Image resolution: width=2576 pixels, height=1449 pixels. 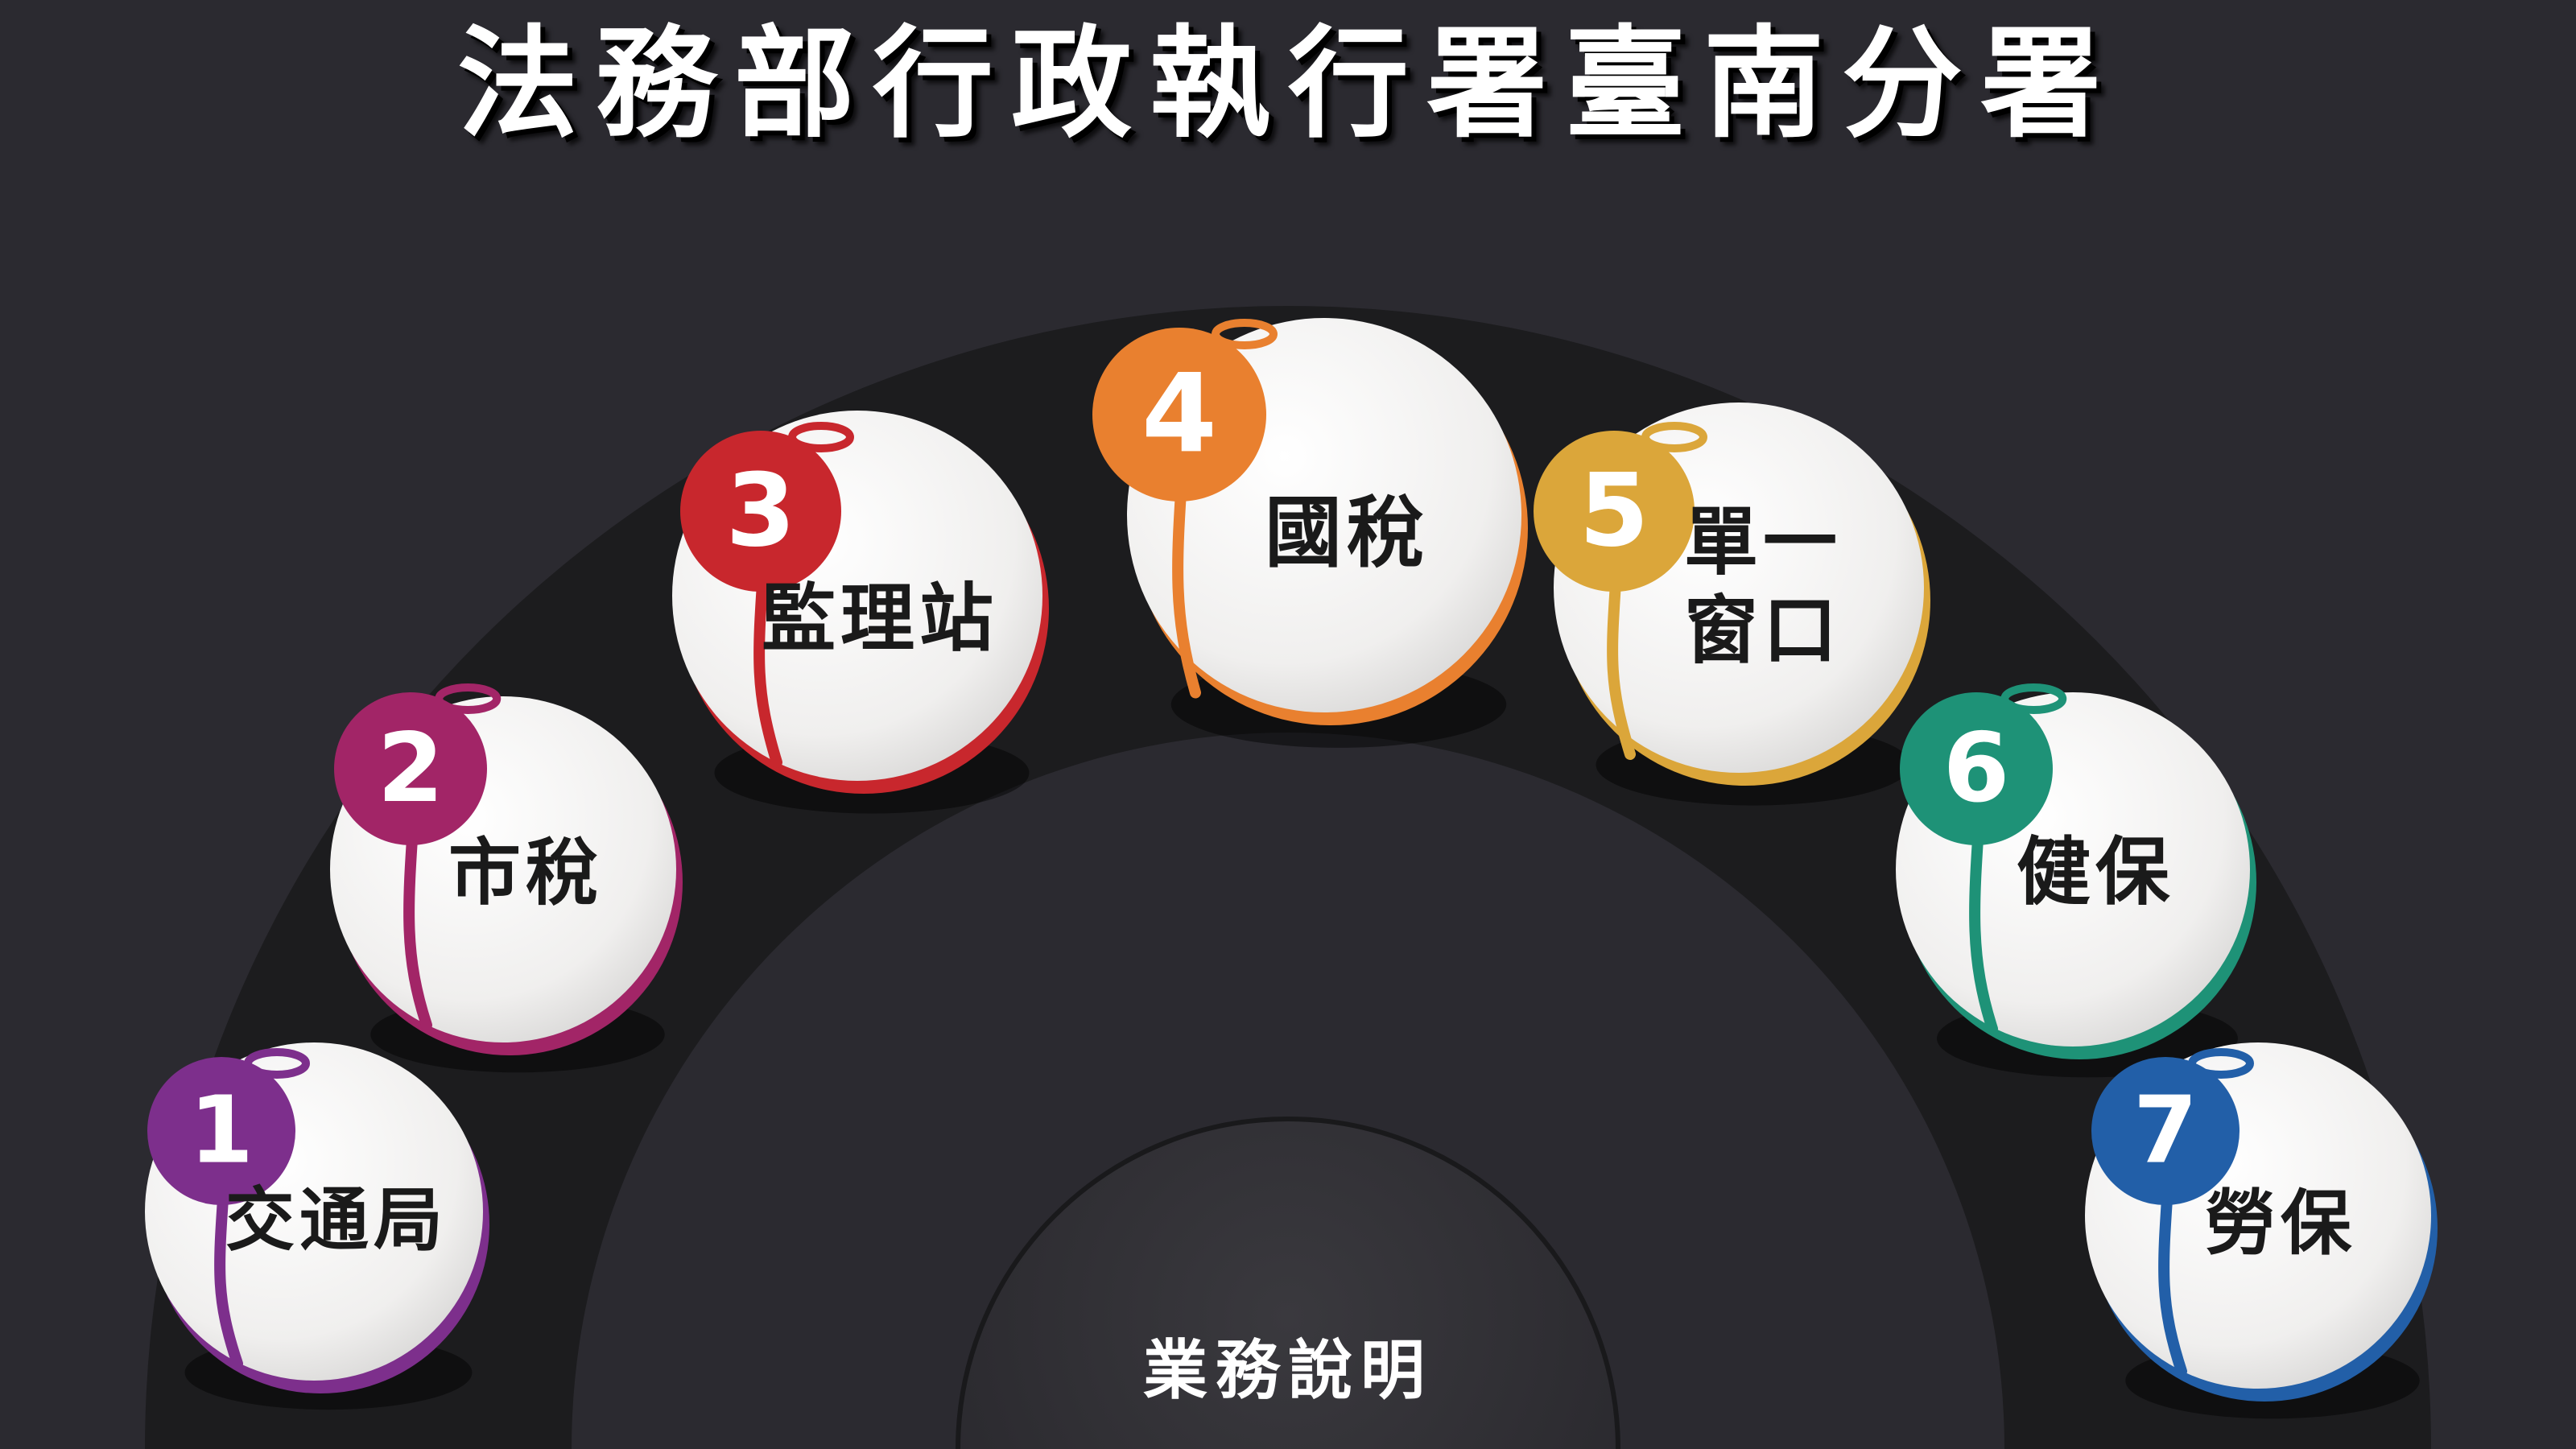 I want to click on item-label: 健保, so click(x=2095, y=871).